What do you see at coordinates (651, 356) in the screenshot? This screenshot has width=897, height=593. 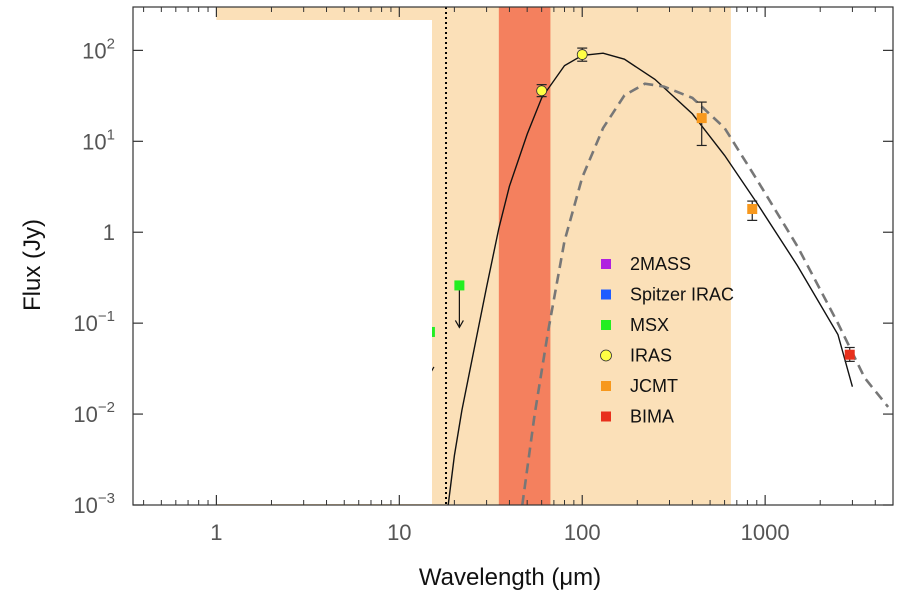 I see `legend-label-iras: IRAS` at bounding box center [651, 356].